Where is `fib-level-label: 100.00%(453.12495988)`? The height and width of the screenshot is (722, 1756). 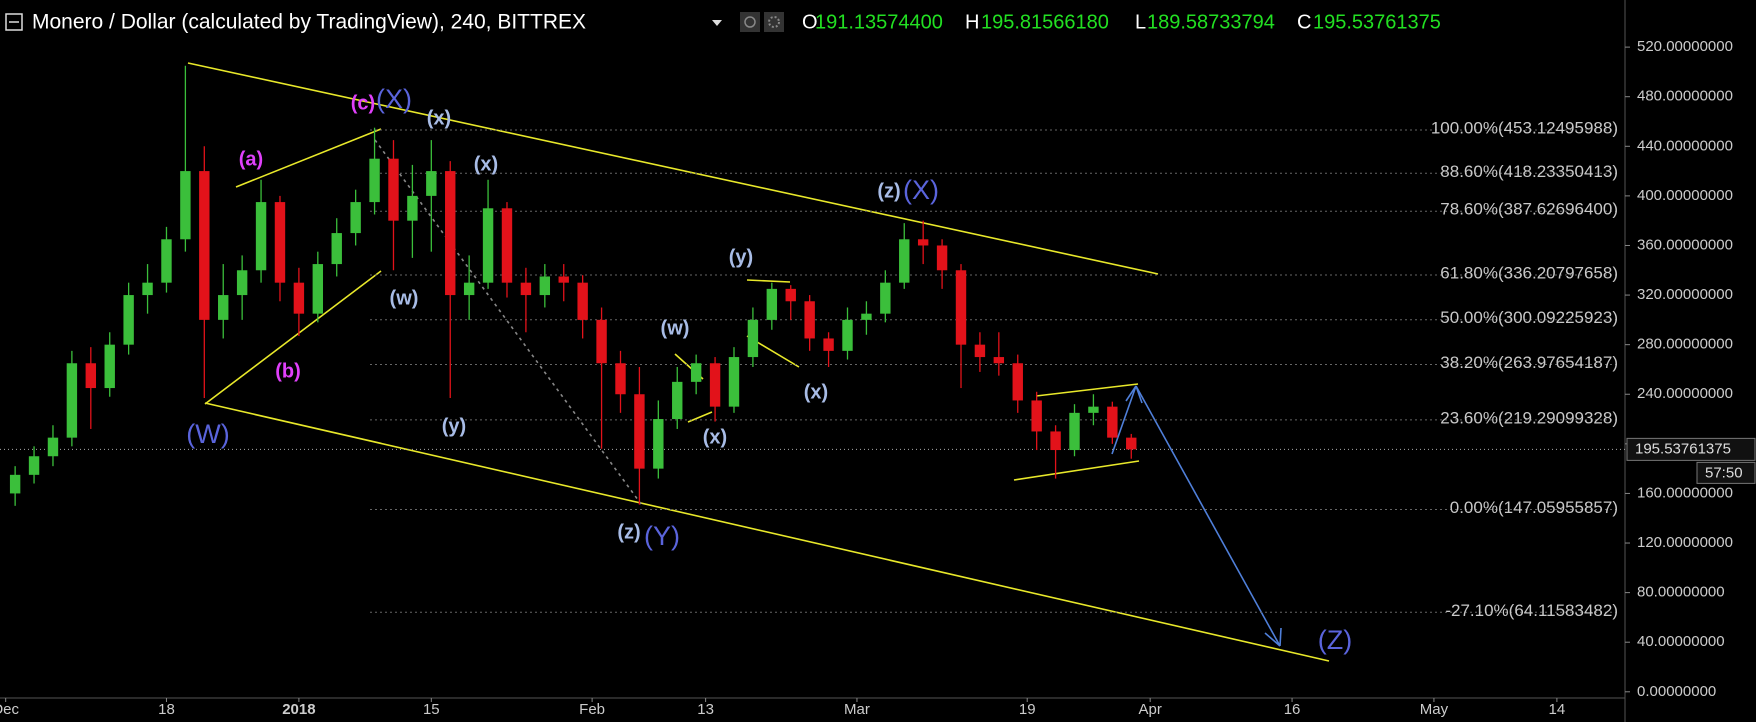
fib-level-label: 100.00%(453.12495988) is located at coordinates (1524, 128).